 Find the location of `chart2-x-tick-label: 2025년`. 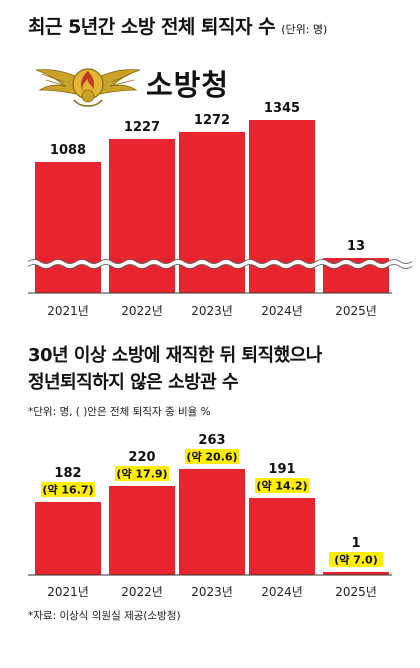

chart2-x-tick-label: 2025년 is located at coordinates (356, 592).